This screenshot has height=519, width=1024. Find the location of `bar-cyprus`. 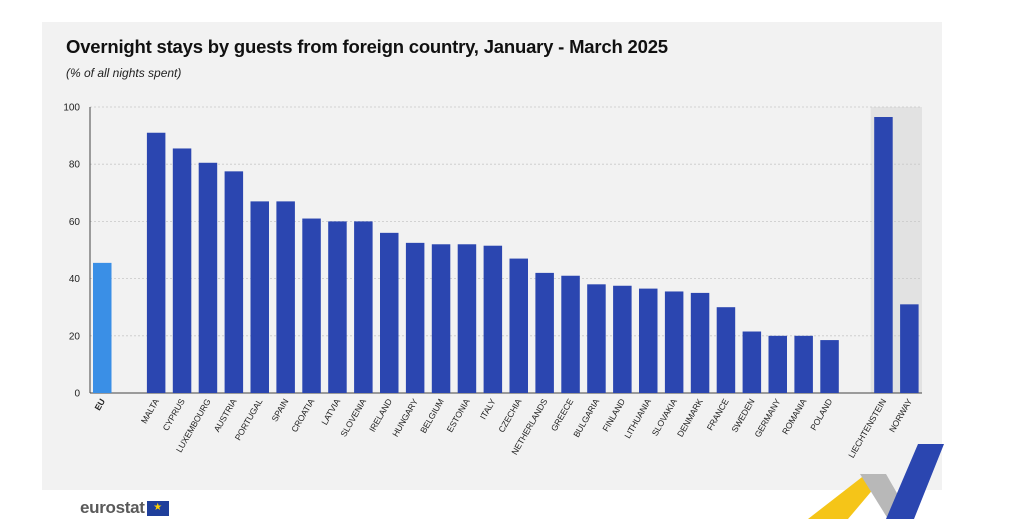

bar-cyprus is located at coordinates (182, 270).